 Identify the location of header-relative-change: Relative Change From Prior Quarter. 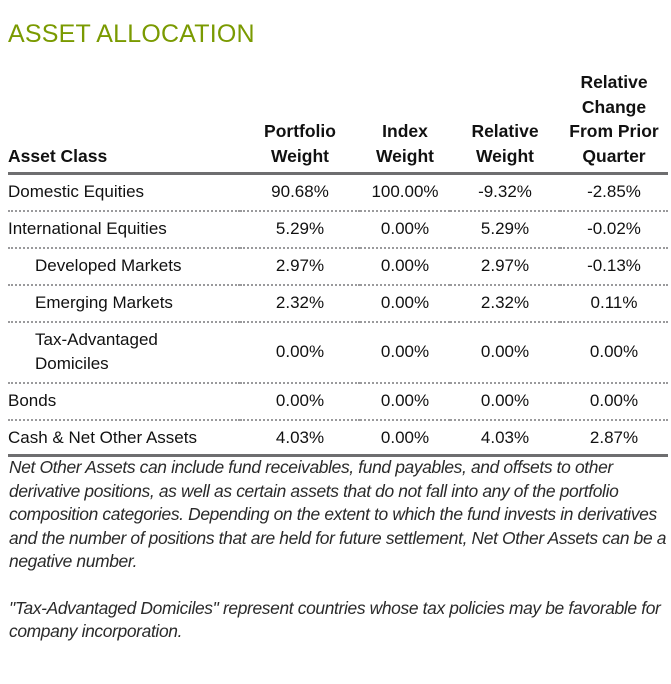
(614, 122).